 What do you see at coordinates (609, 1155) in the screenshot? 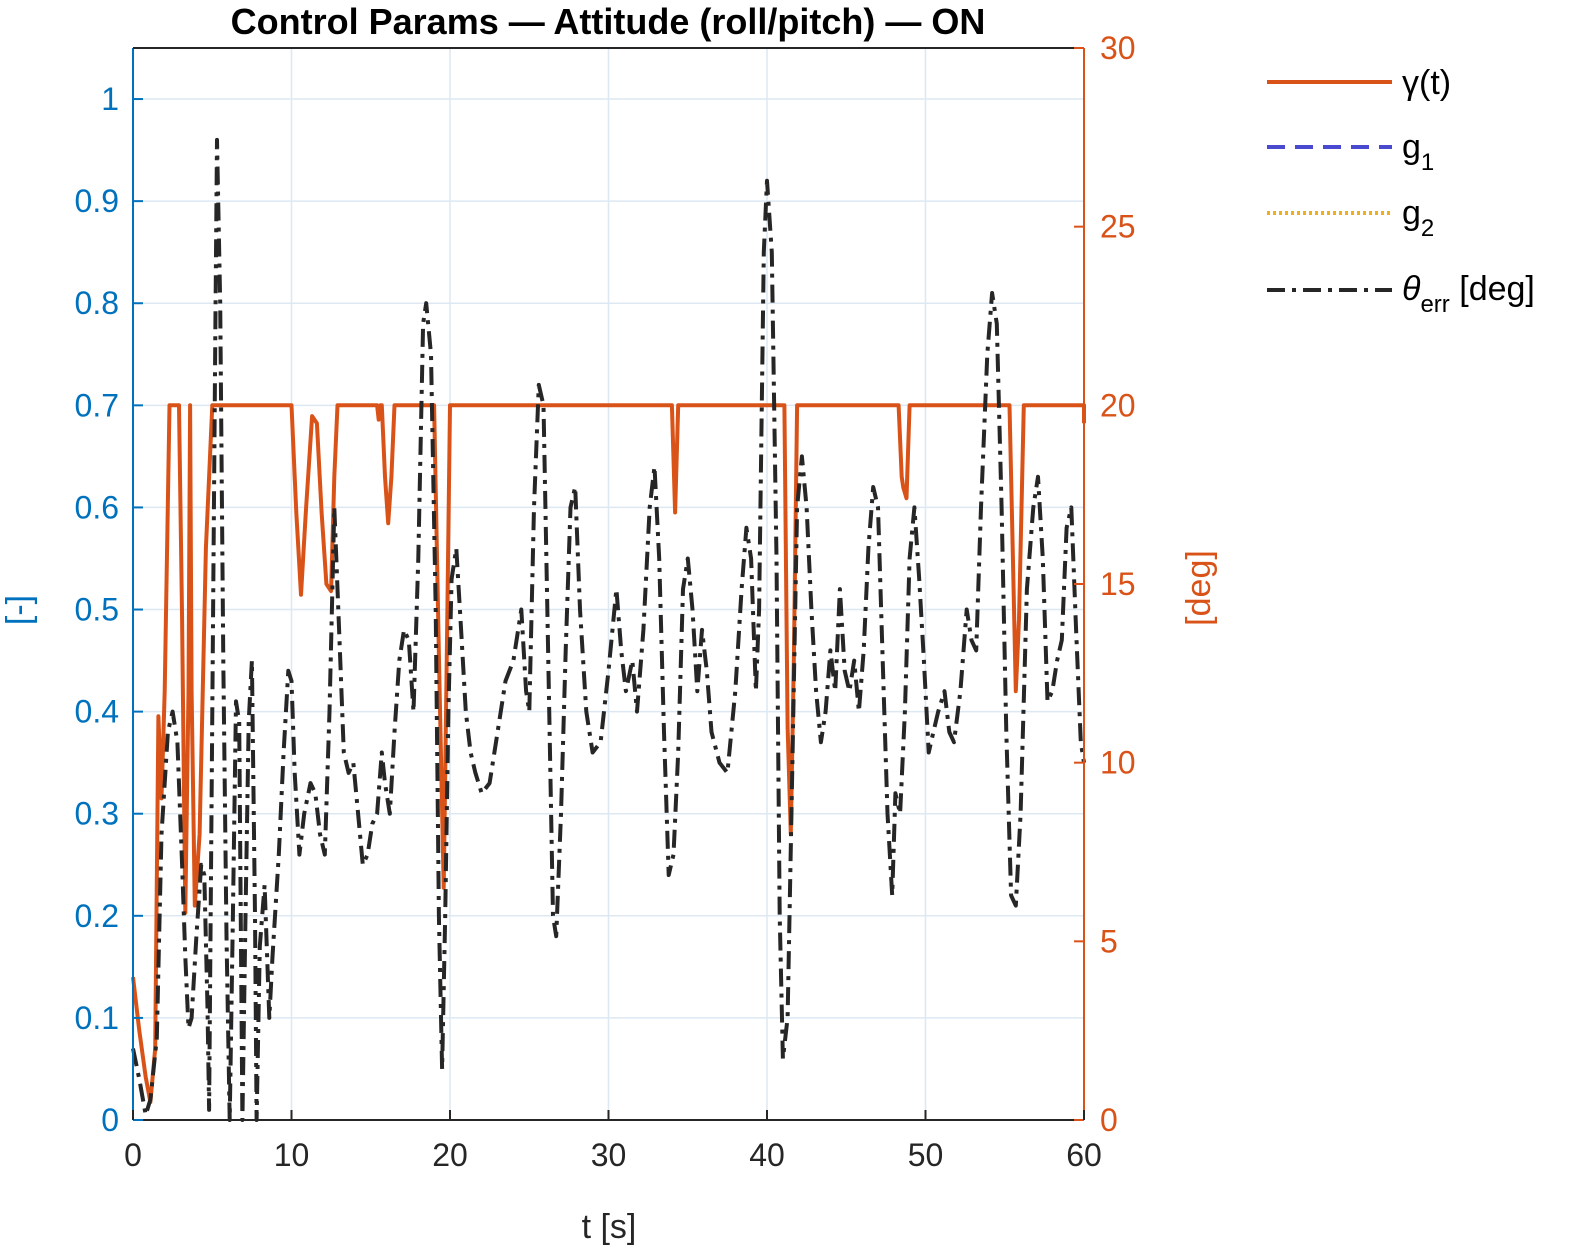
I see `x-tick-label-3: 30` at bounding box center [609, 1155].